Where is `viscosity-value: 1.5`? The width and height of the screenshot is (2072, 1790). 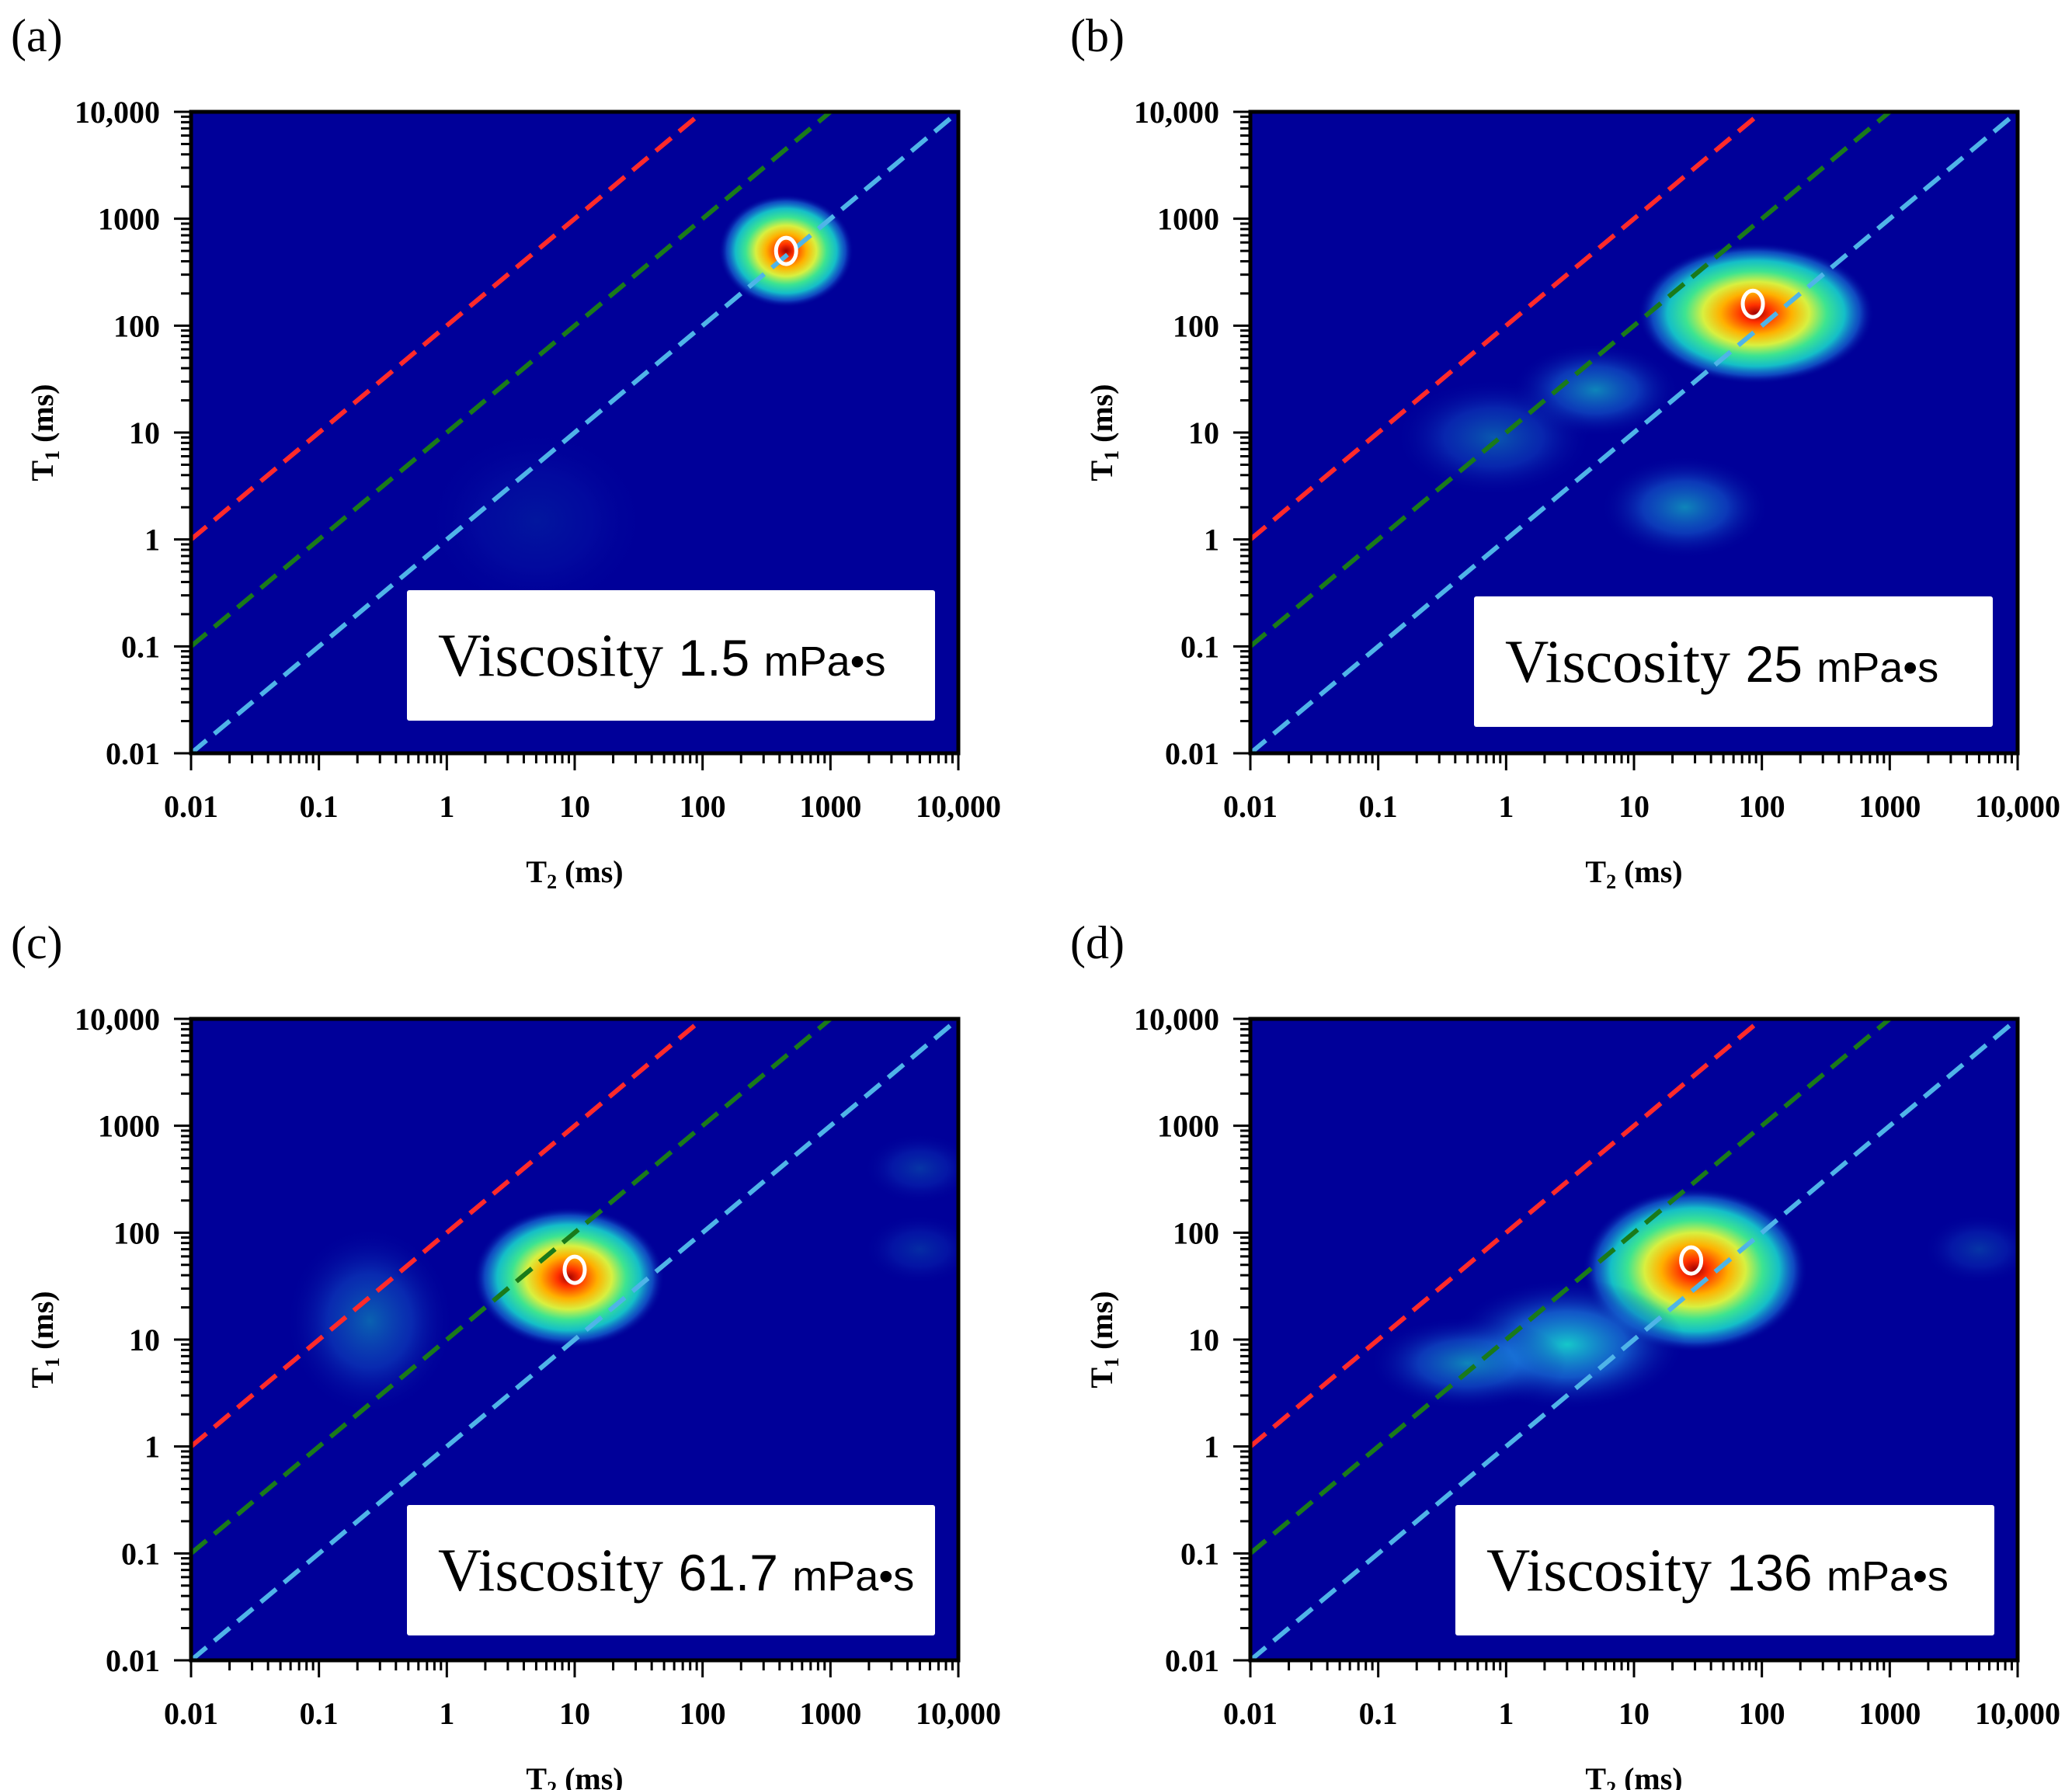
viscosity-value: 1.5 is located at coordinates (721, 657).